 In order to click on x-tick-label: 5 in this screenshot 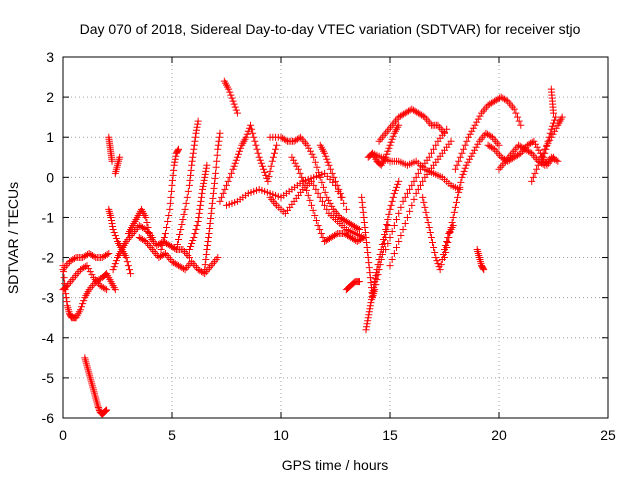, I will do `click(172, 435)`.